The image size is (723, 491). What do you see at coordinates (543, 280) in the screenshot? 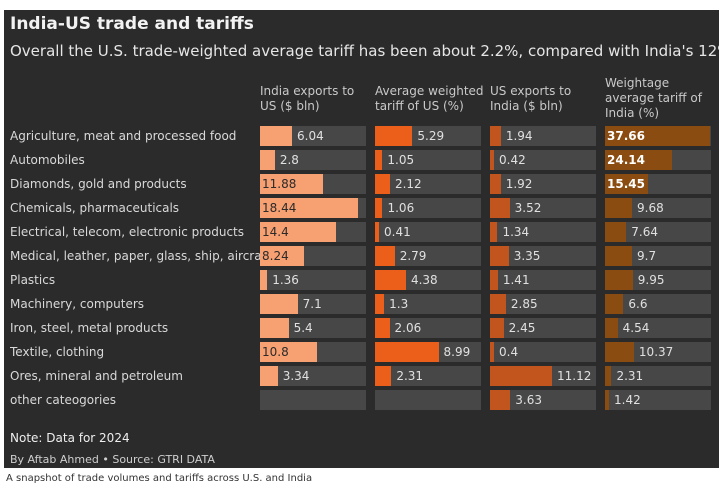
I see `bar-track: 1.41` at bounding box center [543, 280].